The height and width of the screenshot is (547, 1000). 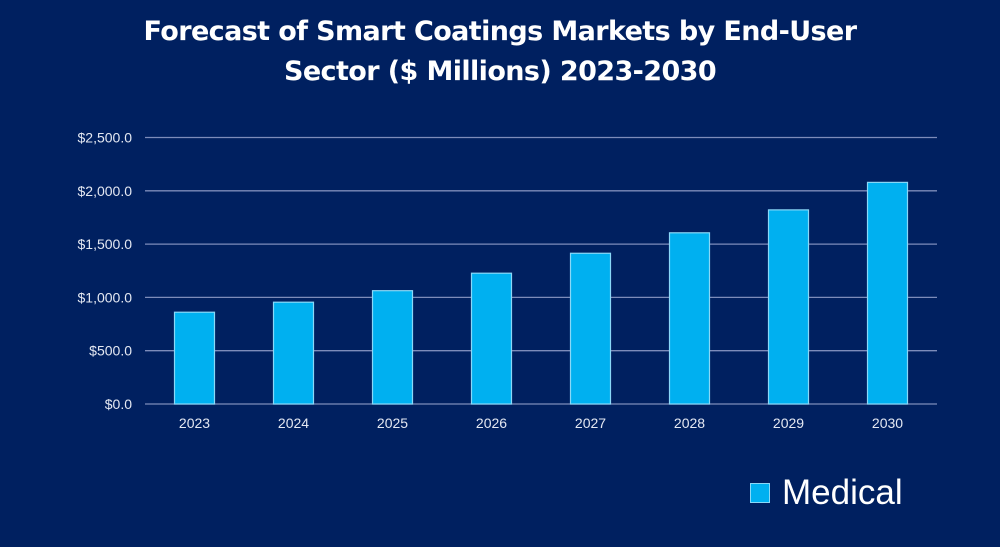 I want to click on y-tick-label: $1,500.0, so click(x=105, y=244).